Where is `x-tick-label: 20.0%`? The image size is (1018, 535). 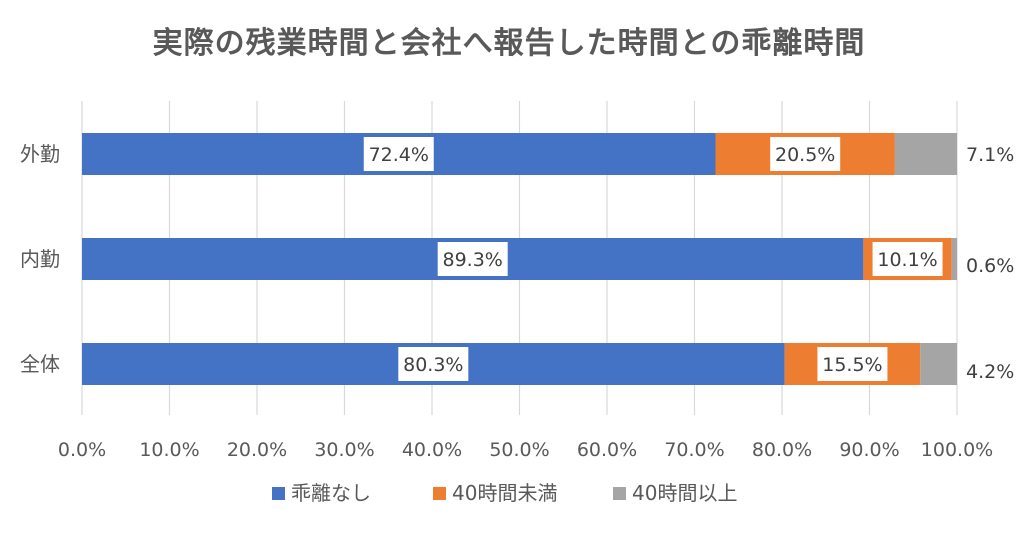 x-tick-label: 20.0% is located at coordinates (257, 450).